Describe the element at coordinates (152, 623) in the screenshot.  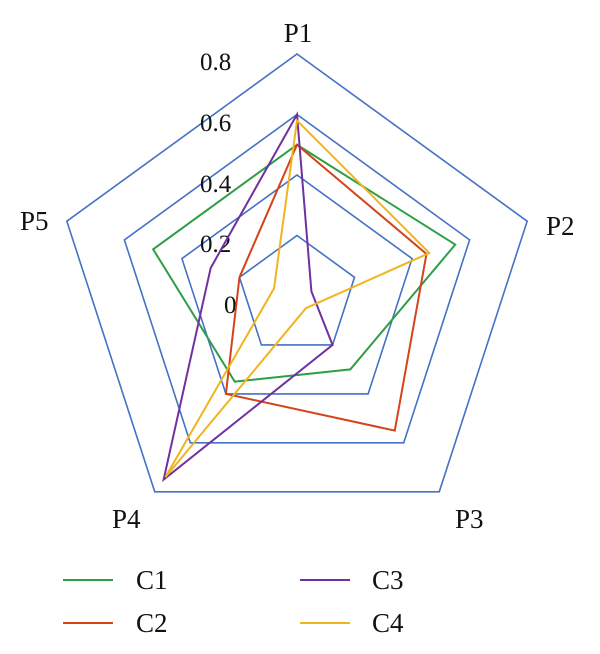
I see `legend-label-c2: C2` at that location.